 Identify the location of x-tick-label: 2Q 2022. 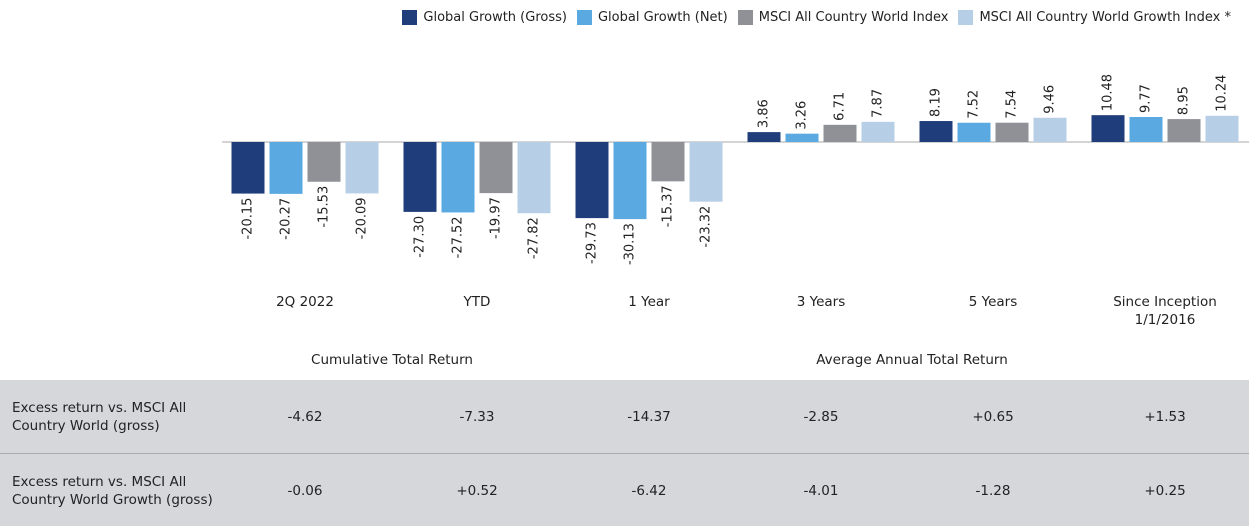
(305, 302).